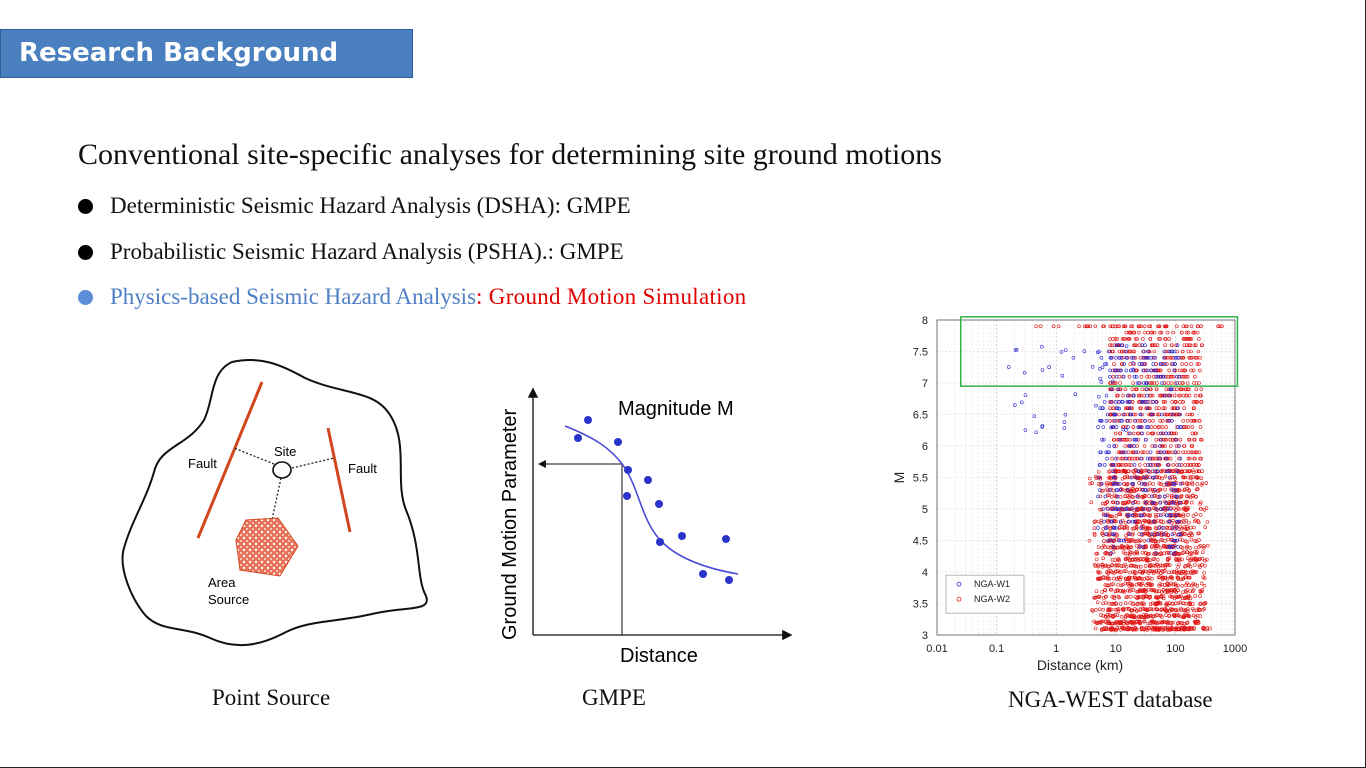  I want to click on x-tick-label: 1000, so click(1235, 649).